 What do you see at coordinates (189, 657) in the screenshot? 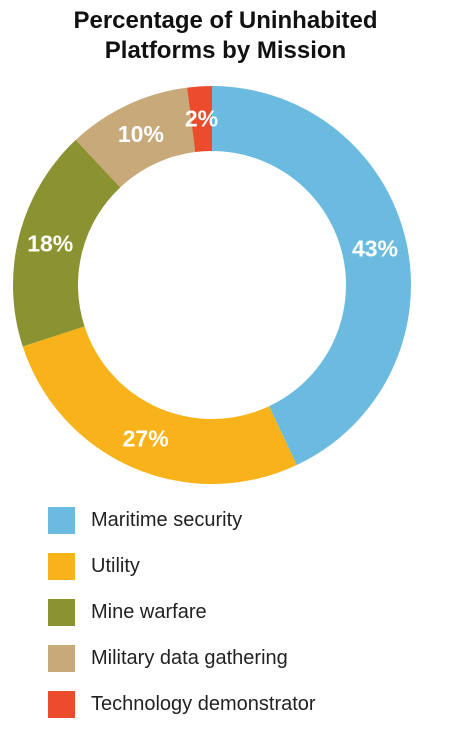
I see `legend-label: Military data gathering` at bounding box center [189, 657].